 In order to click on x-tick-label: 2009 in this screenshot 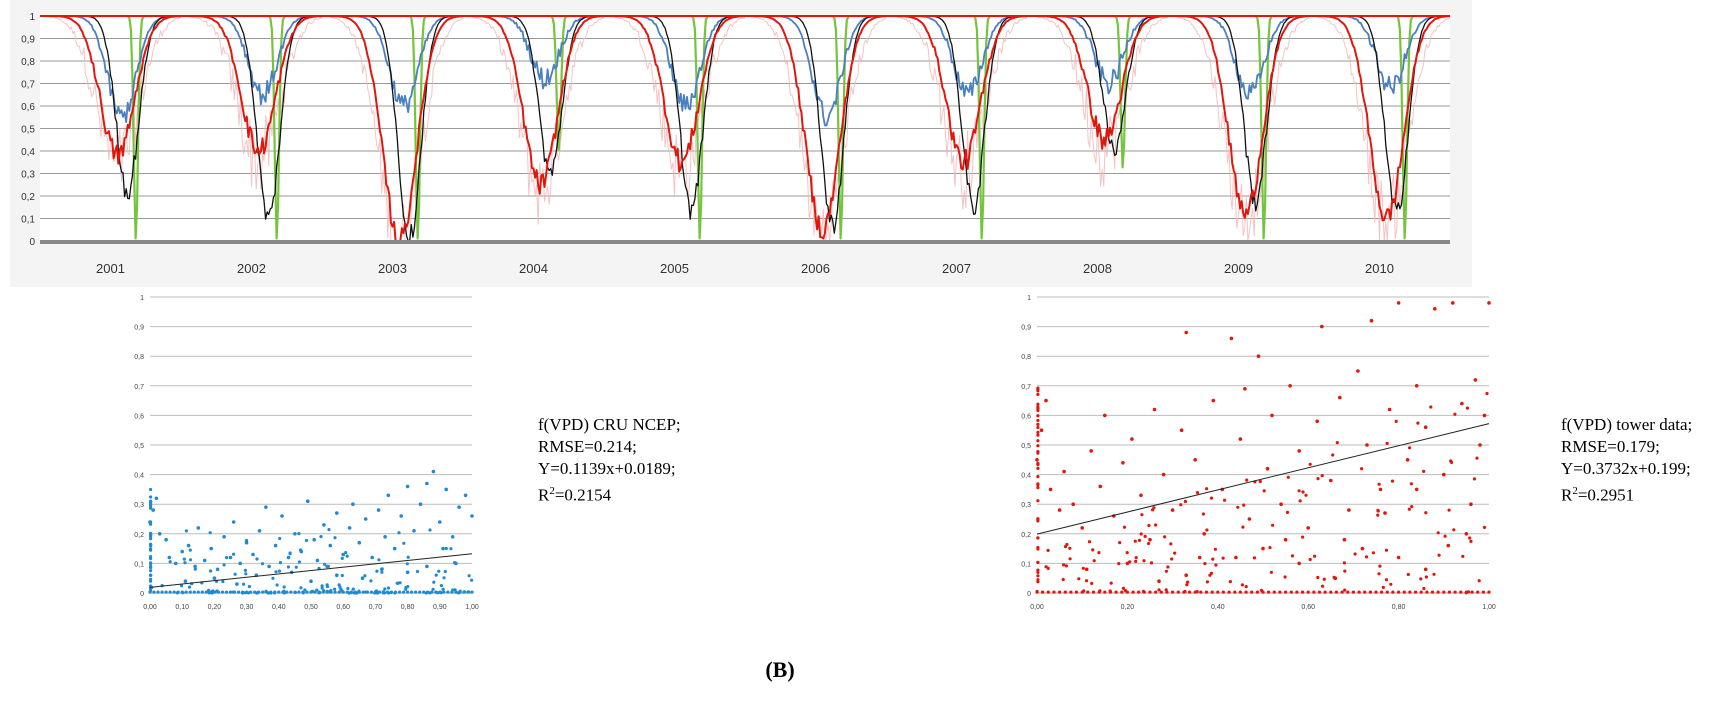, I will do `click(1238, 268)`.